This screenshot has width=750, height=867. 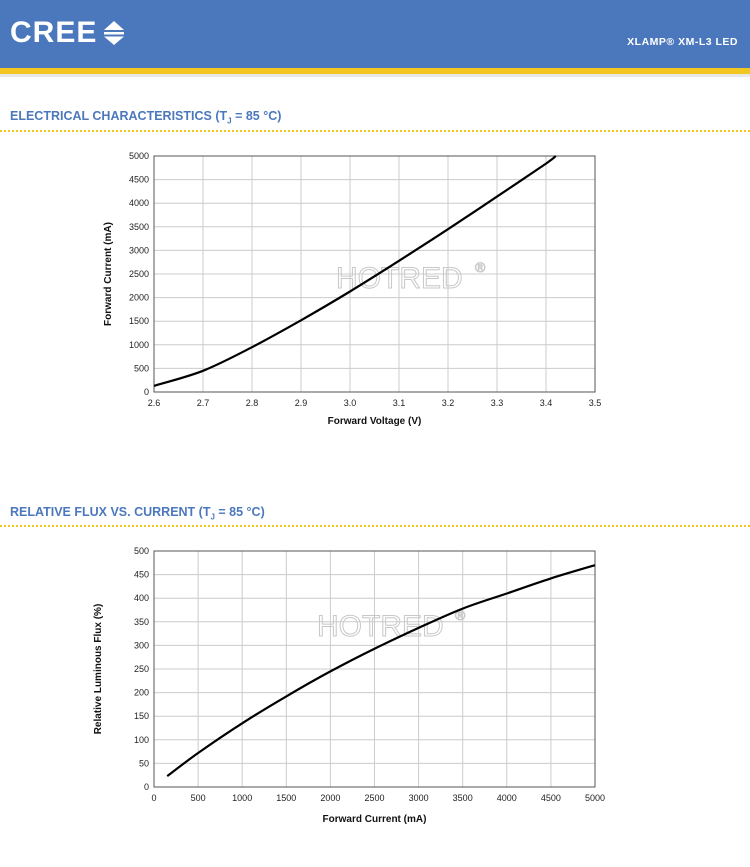 What do you see at coordinates (141, 598) in the screenshot?
I see `y-tick-label: 400` at bounding box center [141, 598].